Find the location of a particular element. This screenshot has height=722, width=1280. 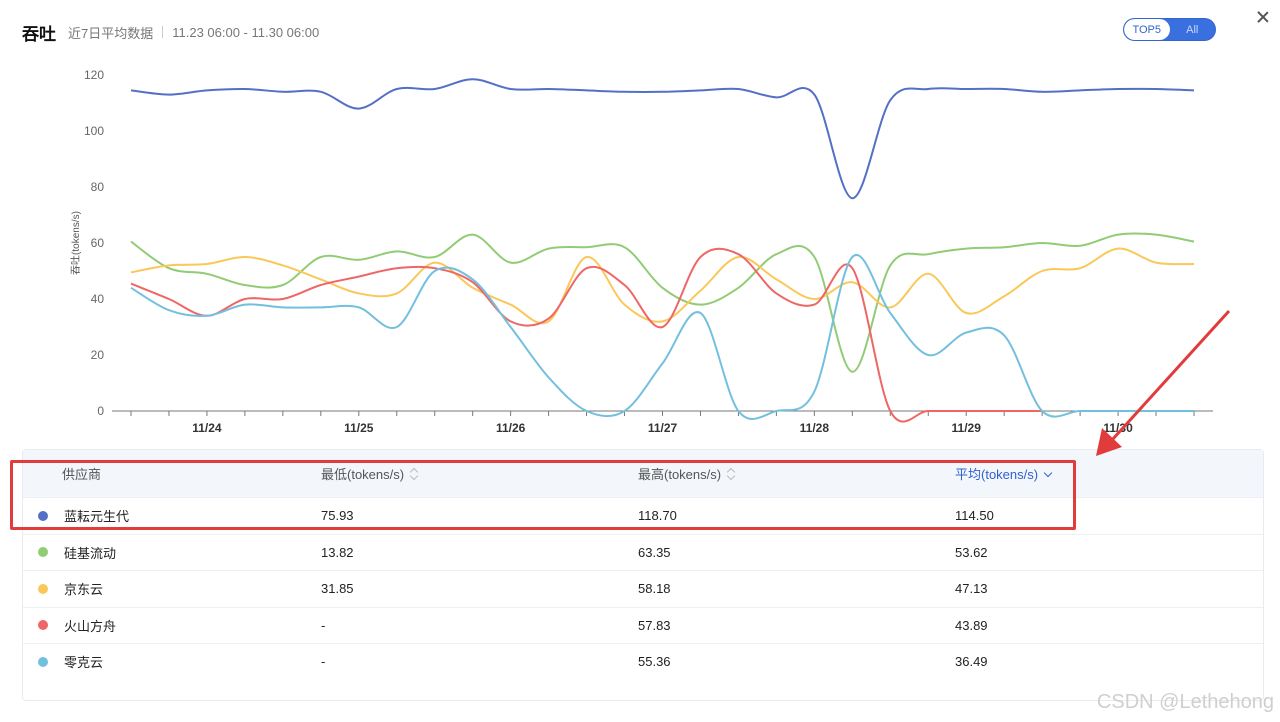

vendor-cell: 蓝耘元生代 is located at coordinates (172, 515).